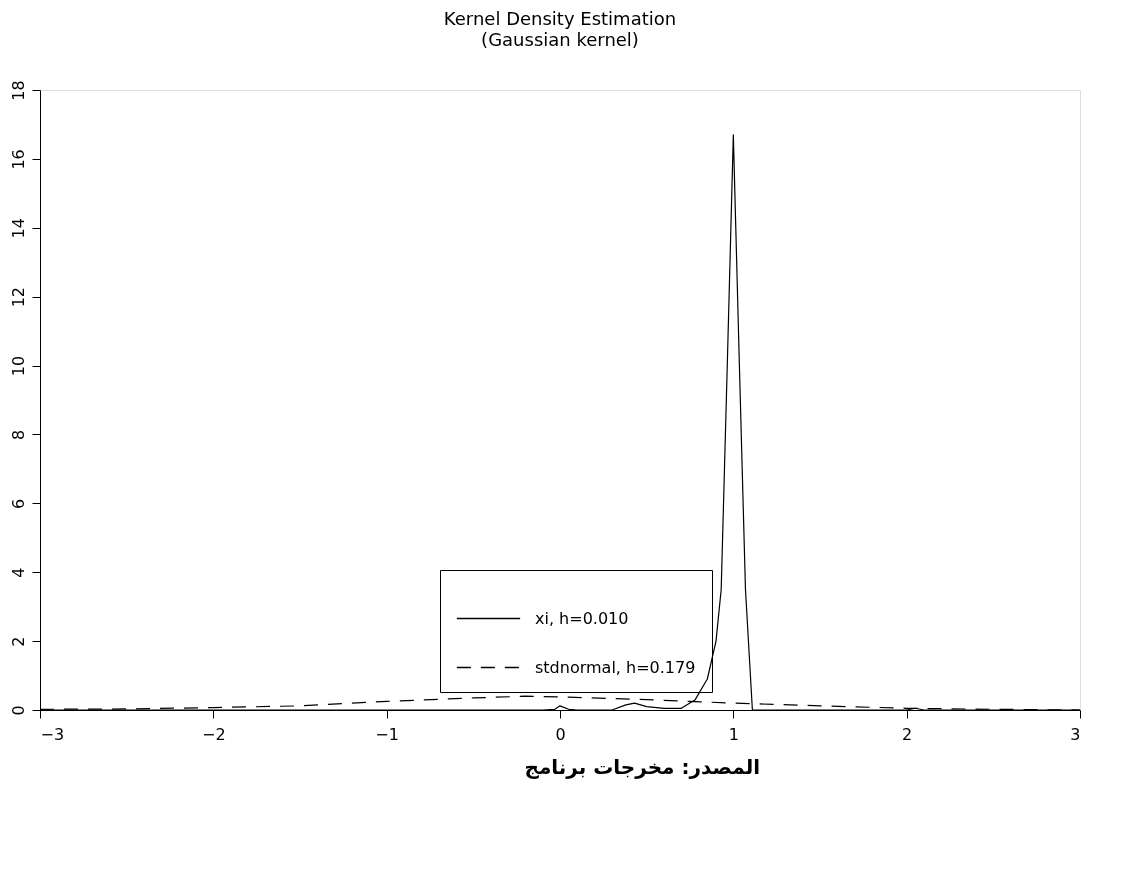  Describe the element at coordinates (18, 159) in the screenshot. I see `y-tick-label: 16` at that location.